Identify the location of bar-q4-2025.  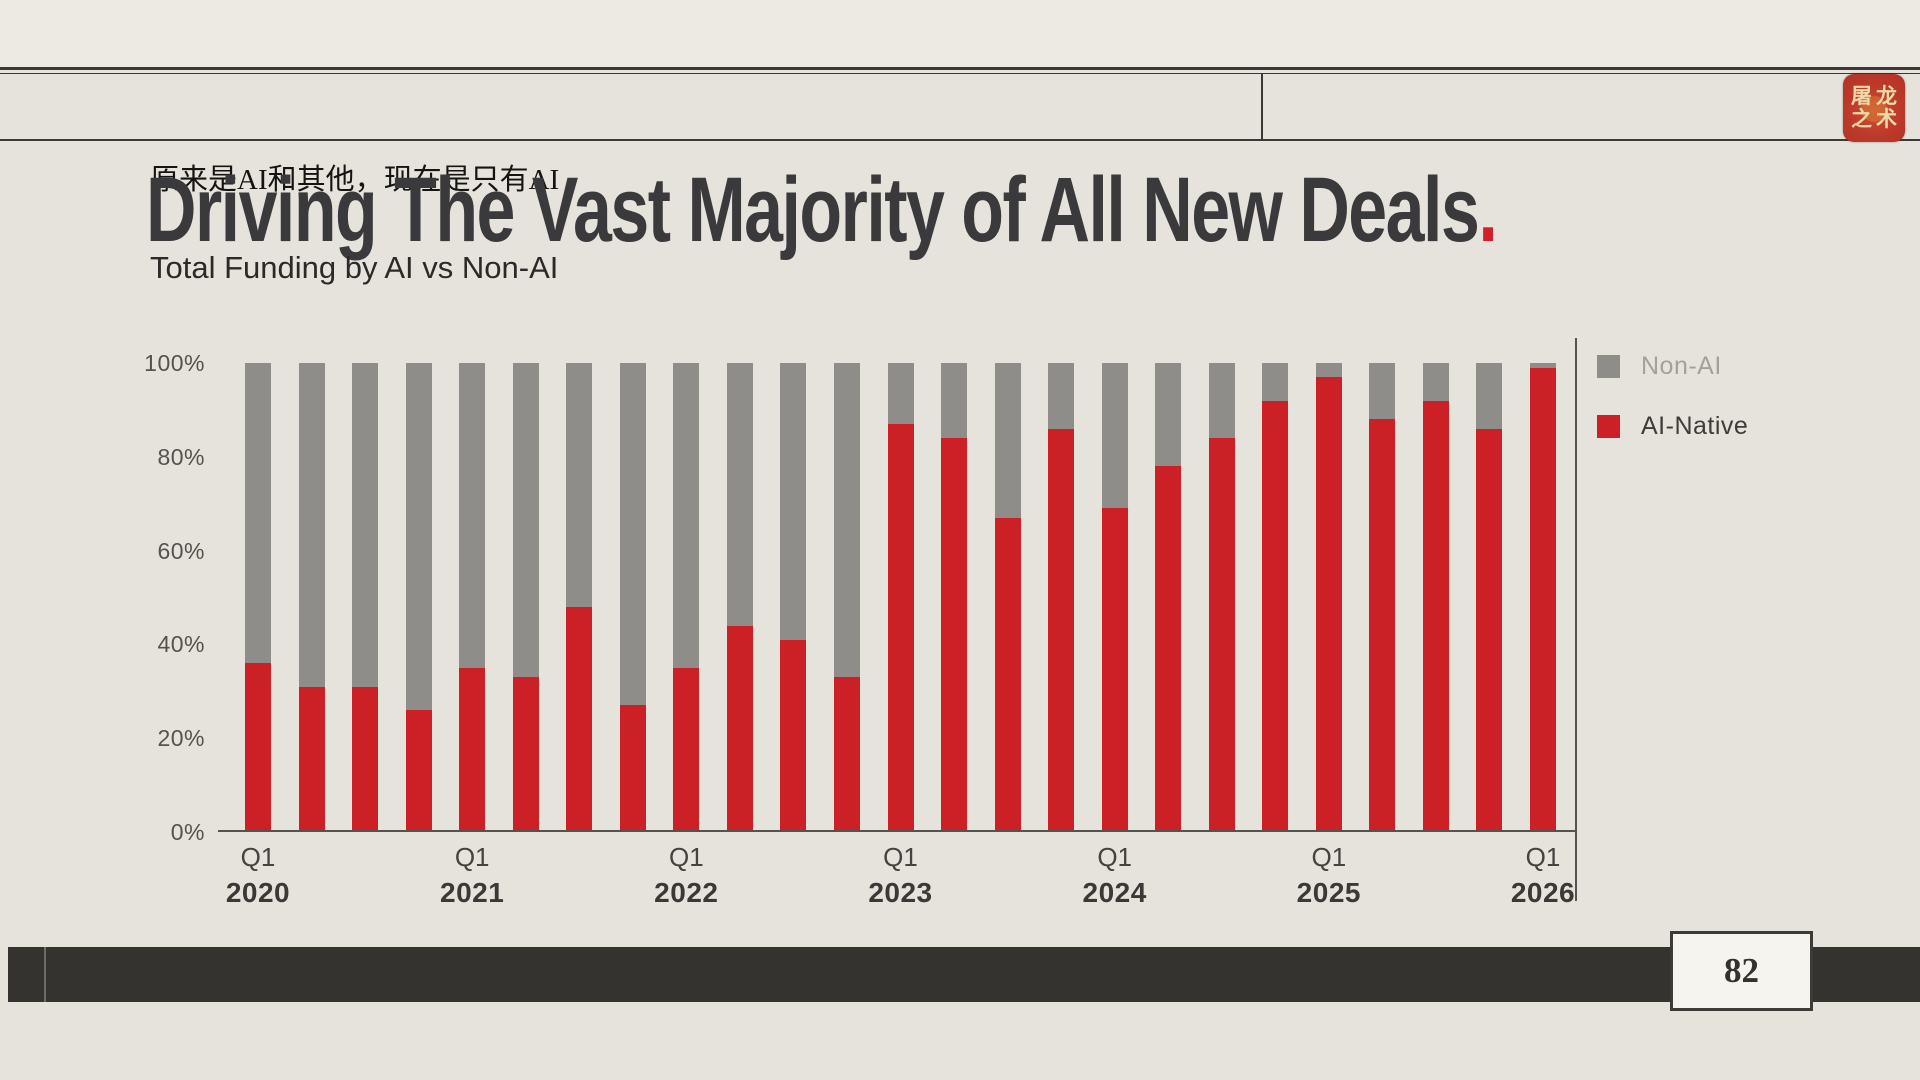
(1489, 597).